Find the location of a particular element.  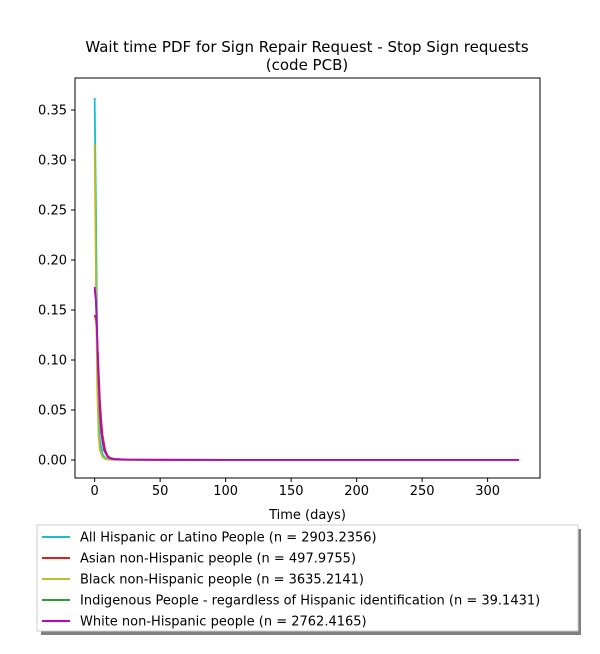

y-tick-label: 0.30 is located at coordinates (52, 161).